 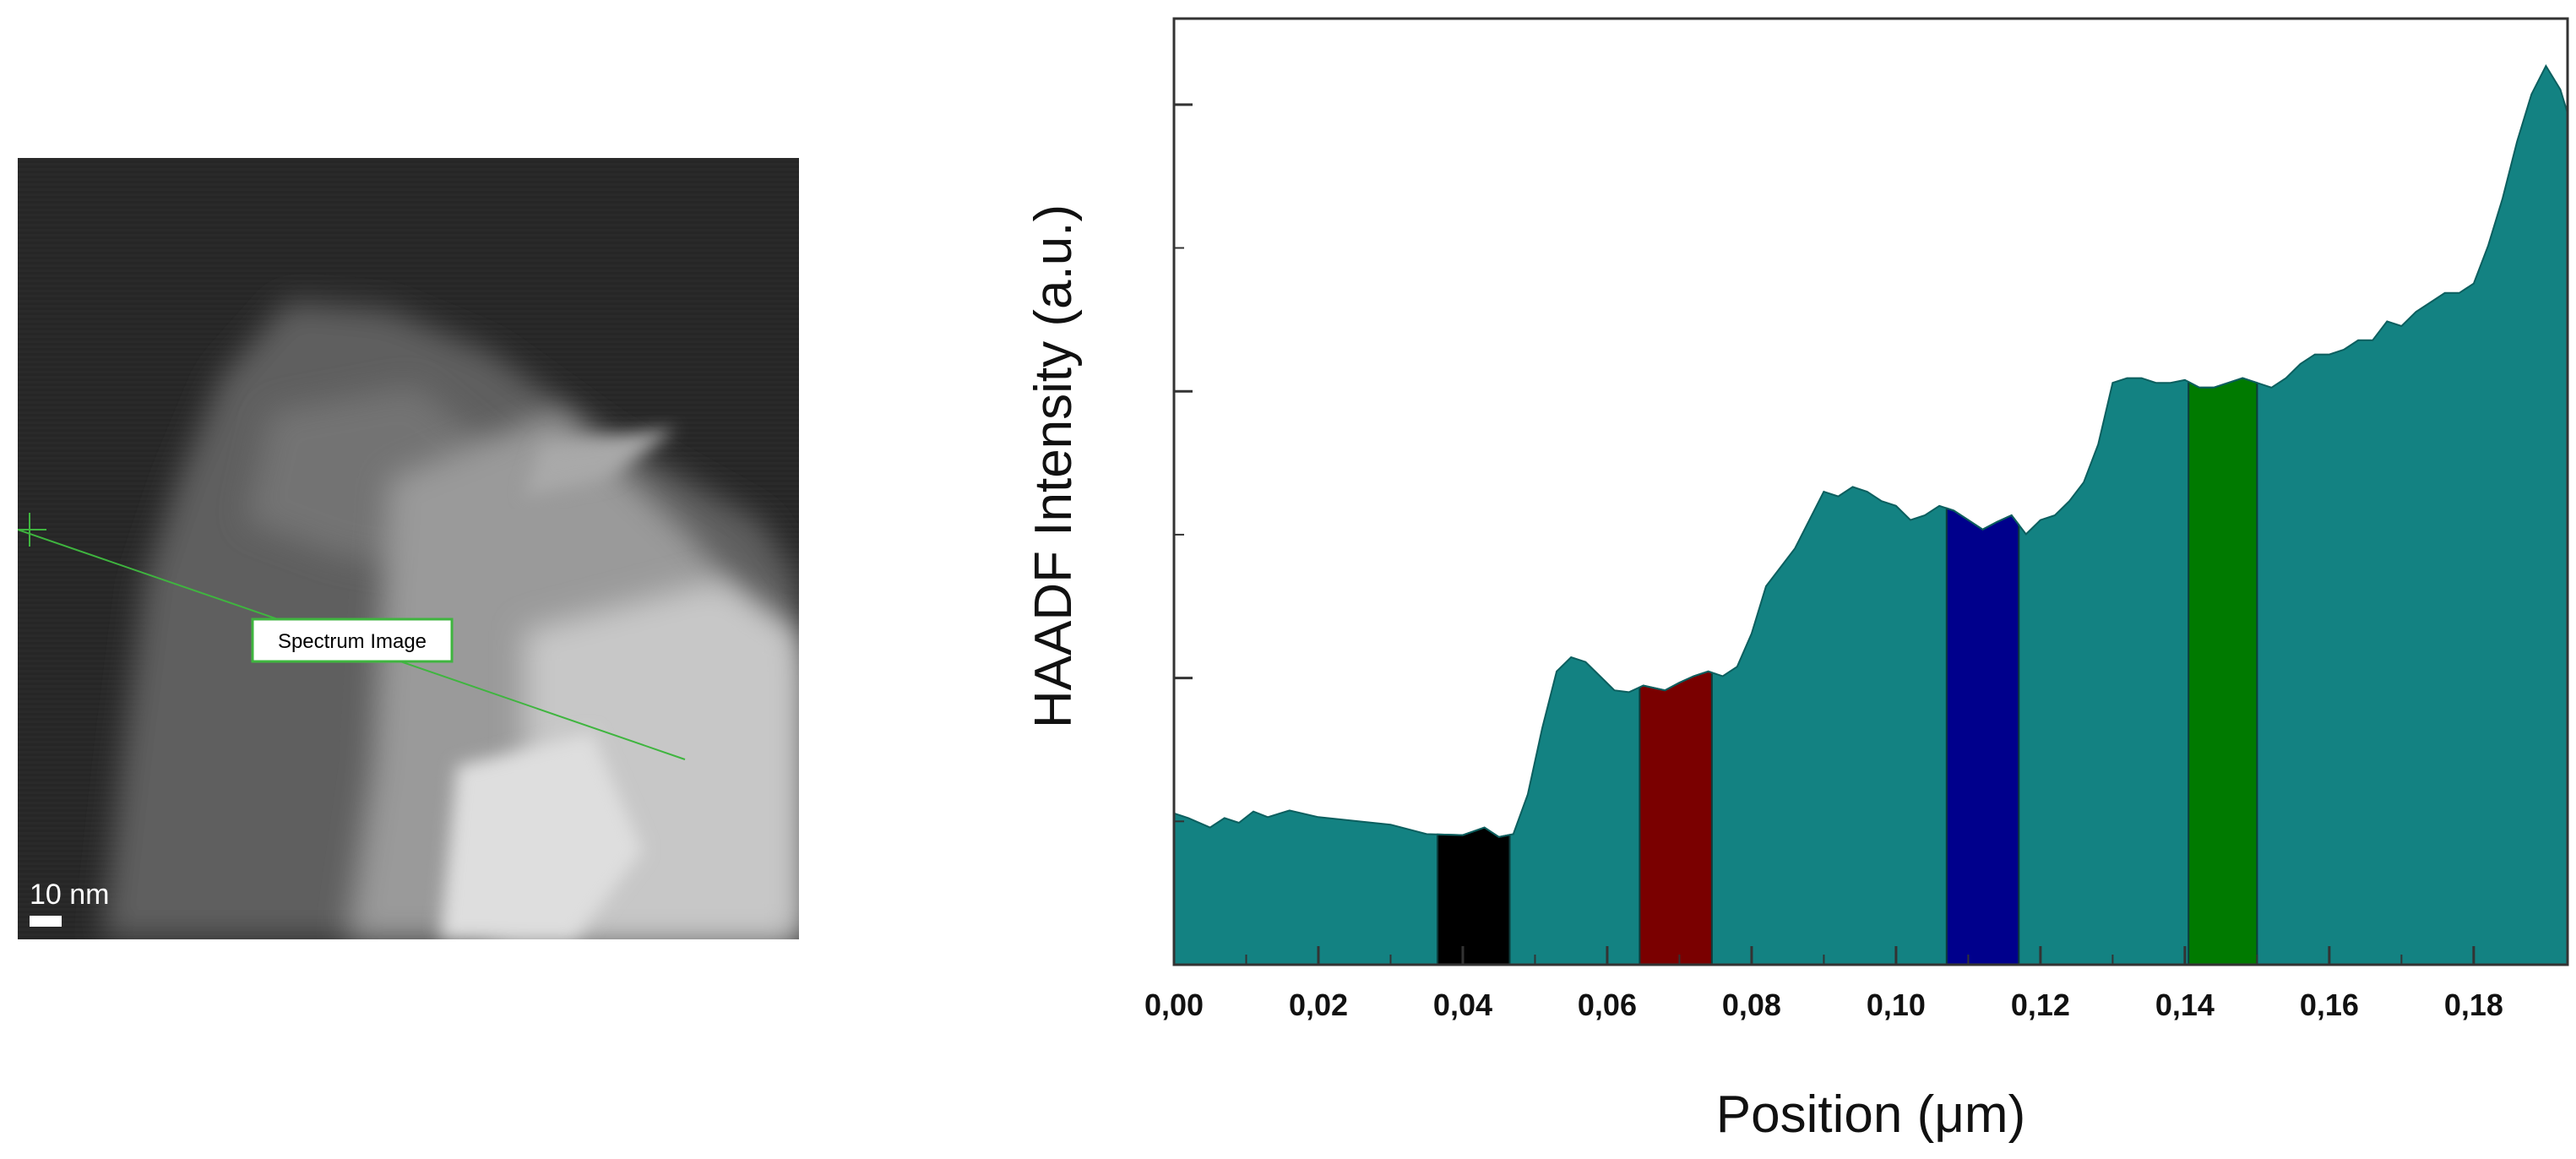 I want to click on x-tick-label: 0,18, so click(x=2473, y=1005).